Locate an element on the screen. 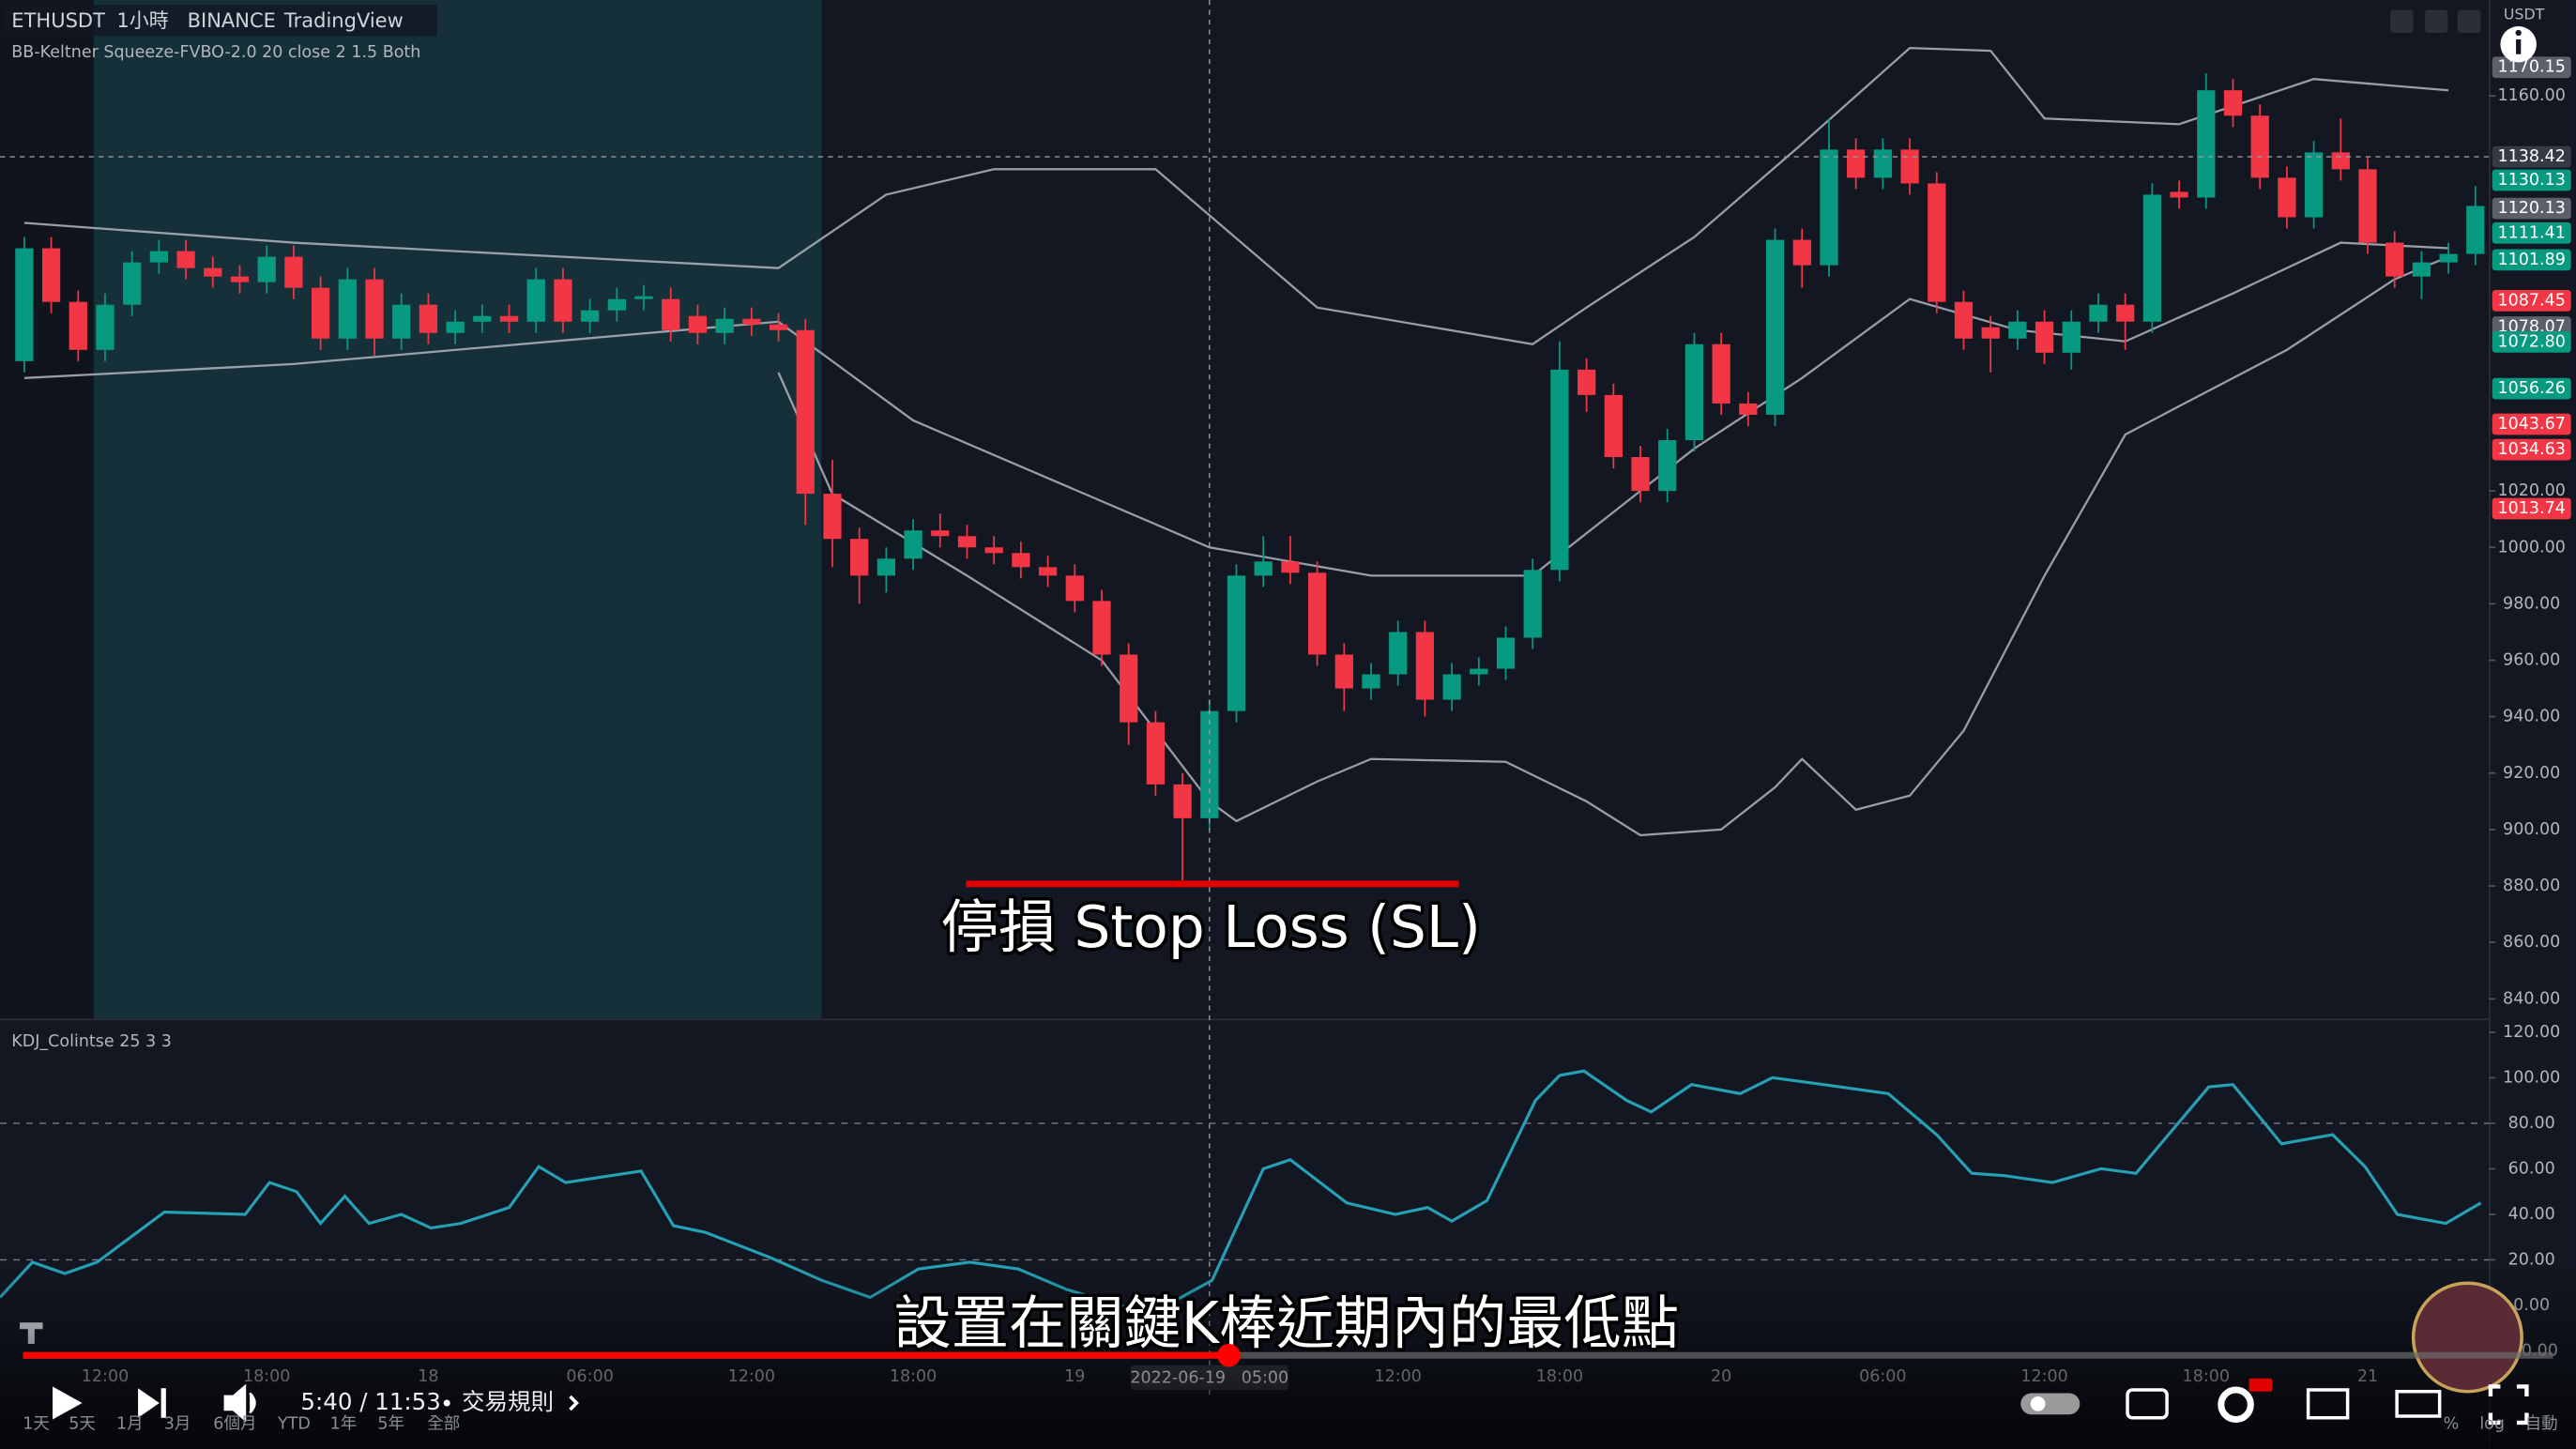 The width and height of the screenshot is (2576, 1449). y-tick-label: 20.00 is located at coordinates (2531, 1260).